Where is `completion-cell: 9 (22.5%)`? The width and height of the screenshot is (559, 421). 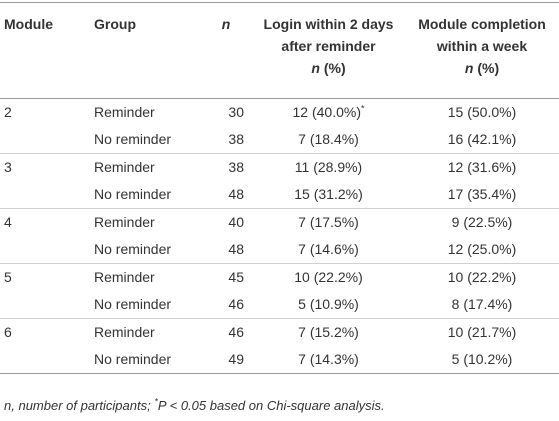
completion-cell: 9 (22.5%) is located at coordinates (482, 222).